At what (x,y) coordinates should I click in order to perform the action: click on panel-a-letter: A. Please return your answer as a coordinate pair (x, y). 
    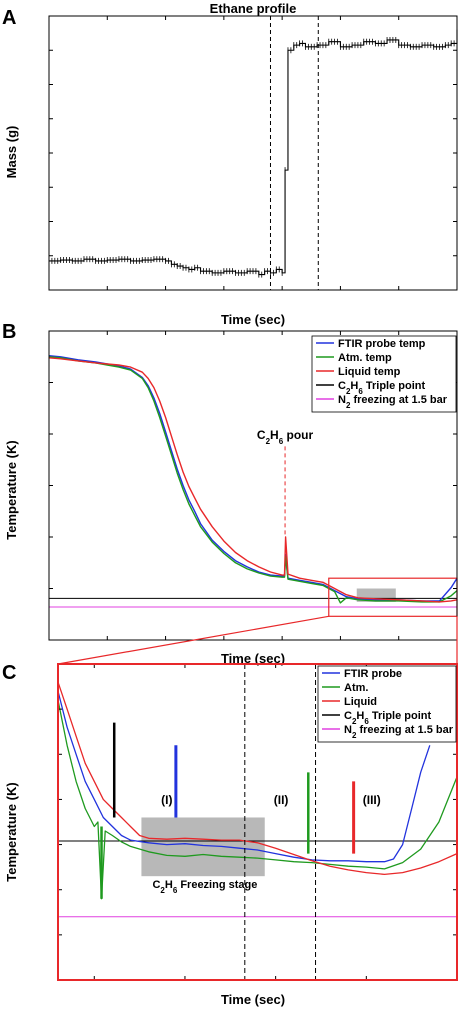
    Looking at the image, I should click on (9, 18).